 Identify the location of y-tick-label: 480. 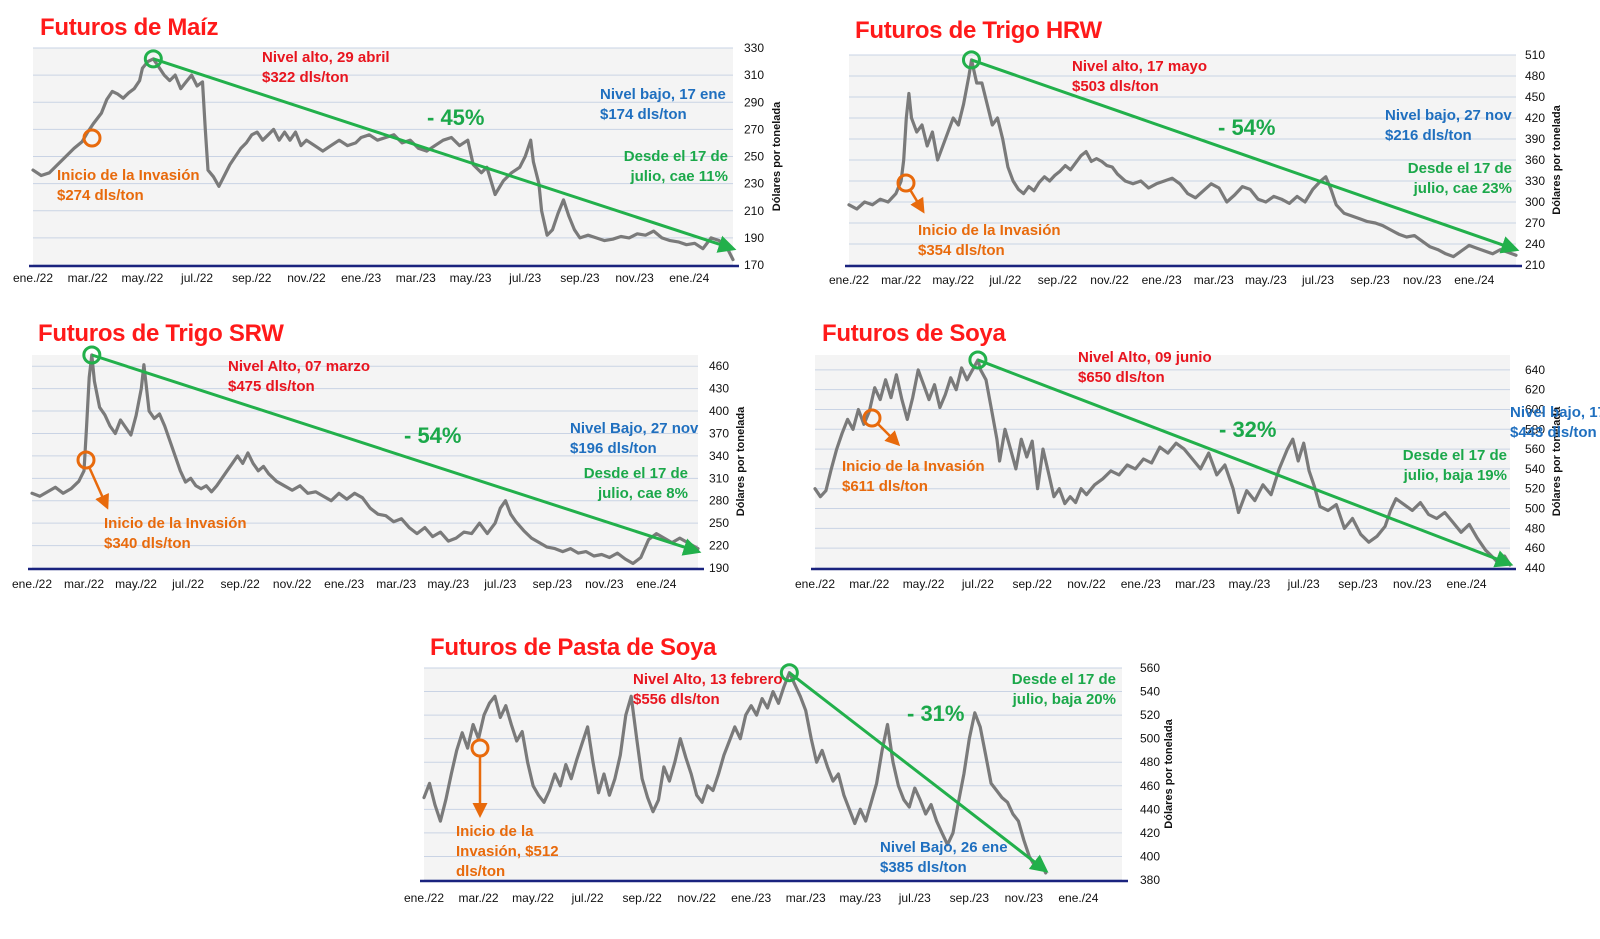
(1535, 76).